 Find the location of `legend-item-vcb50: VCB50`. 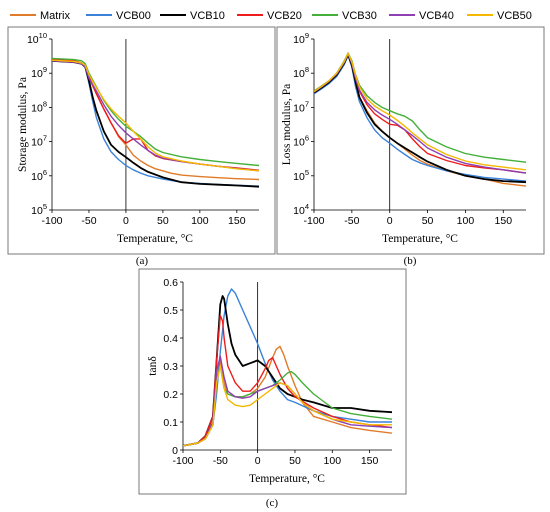

legend-item-vcb50: VCB50 is located at coordinates (499, 16).